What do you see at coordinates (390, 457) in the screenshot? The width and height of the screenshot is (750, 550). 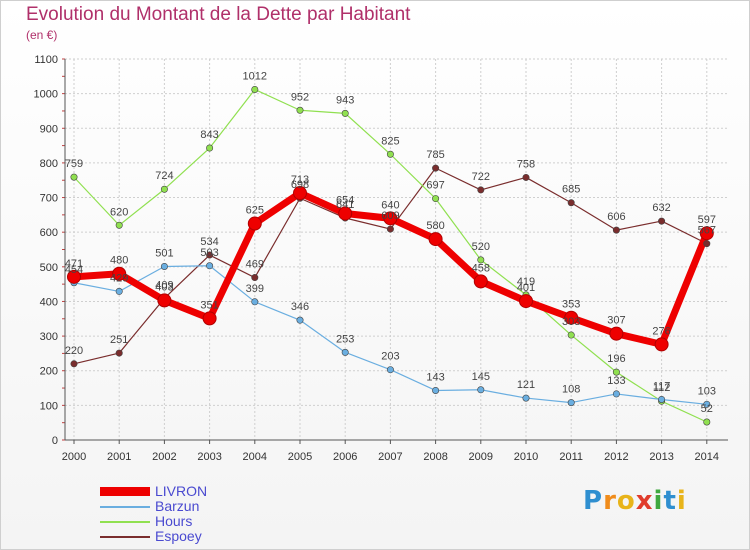 I see `x-tick-label: 2007` at bounding box center [390, 457].